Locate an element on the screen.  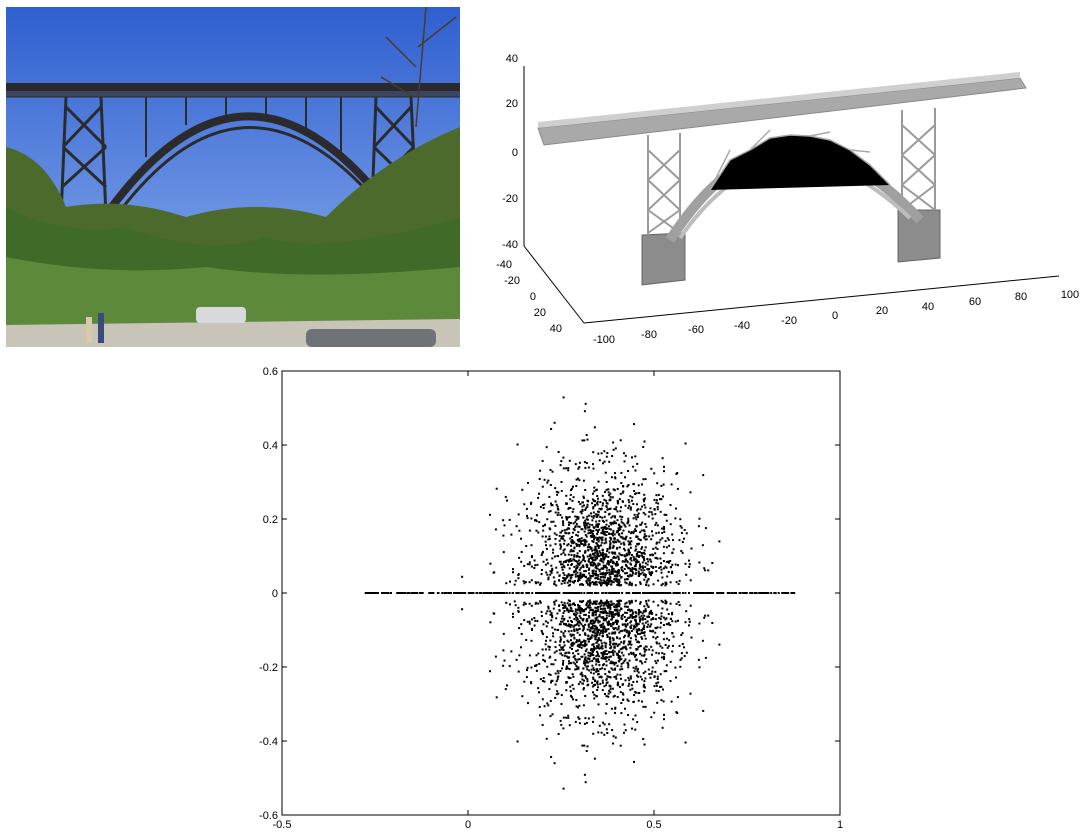
z-tick-label: -20 is located at coordinates (510, 199).